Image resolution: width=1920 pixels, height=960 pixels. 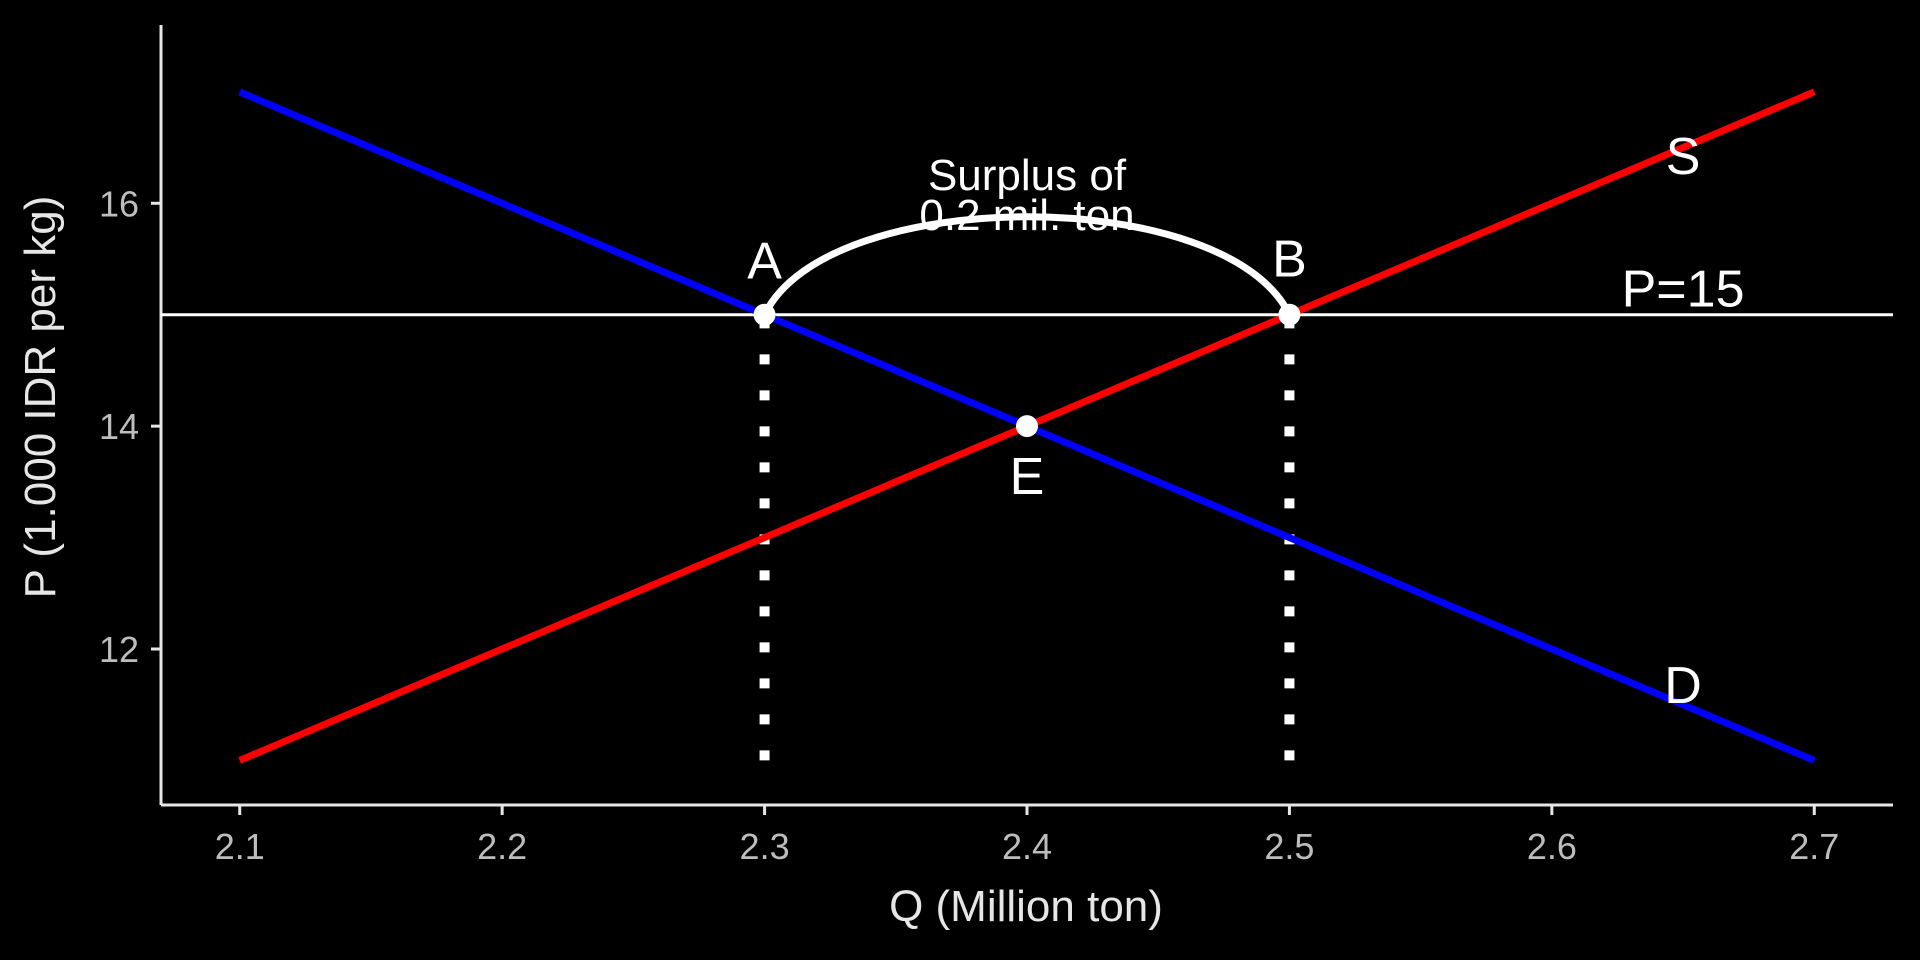 What do you see at coordinates (119, 649) in the screenshot?
I see `y-tick-label: 12` at bounding box center [119, 649].